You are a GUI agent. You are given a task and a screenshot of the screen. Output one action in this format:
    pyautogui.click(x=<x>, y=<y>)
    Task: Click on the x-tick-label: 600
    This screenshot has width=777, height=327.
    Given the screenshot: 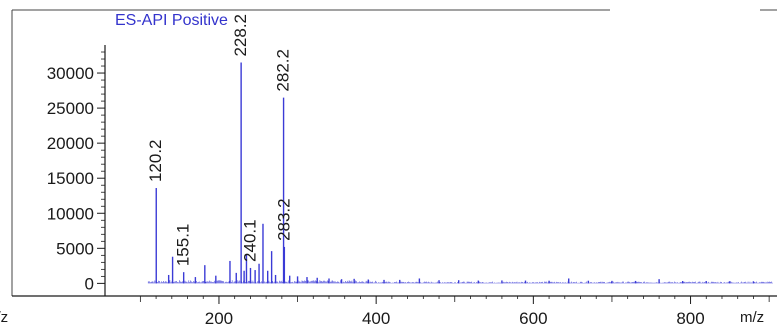 What is the action you would take?
    pyautogui.click(x=533, y=318)
    